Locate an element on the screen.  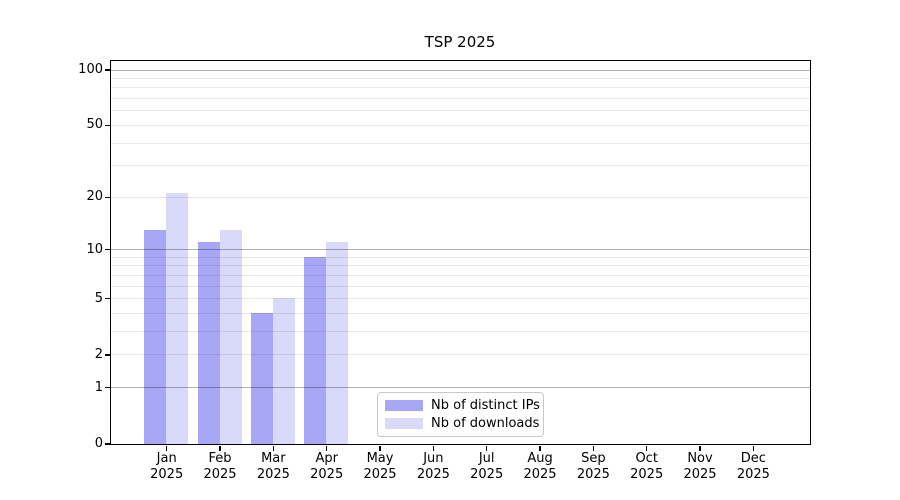
bar-downloads-apr is located at coordinates (337, 343).